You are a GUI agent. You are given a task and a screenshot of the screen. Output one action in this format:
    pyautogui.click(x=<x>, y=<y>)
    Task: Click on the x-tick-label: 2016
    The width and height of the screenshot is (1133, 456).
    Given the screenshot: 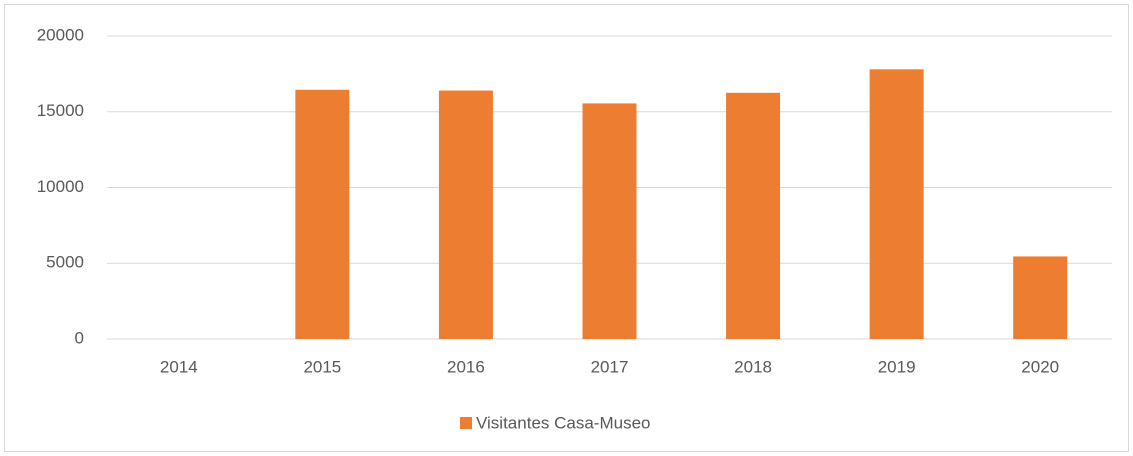 What is the action you would take?
    pyautogui.click(x=466, y=366)
    